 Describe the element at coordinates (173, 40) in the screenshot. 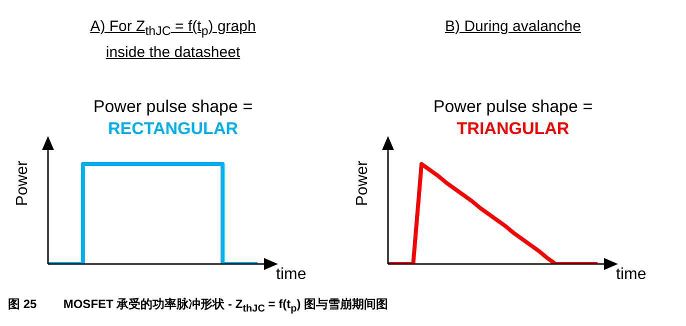

I see `chart-title: A) For Z$_{thJC}$ = f(t$_{p}$) graph inside the datasheet` at that location.